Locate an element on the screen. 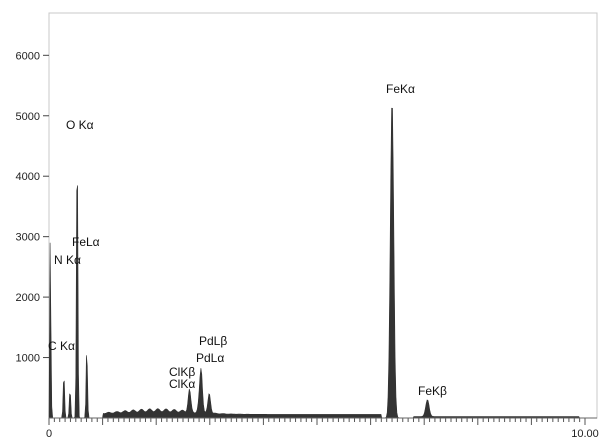  x-tick-label: 0 is located at coordinates (49, 433).